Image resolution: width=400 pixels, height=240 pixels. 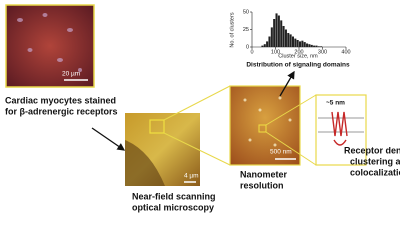 What do you see at coordinates (232, 29) in the screenshot?
I see `y-axis-label: No. of clusters` at bounding box center [232, 29].